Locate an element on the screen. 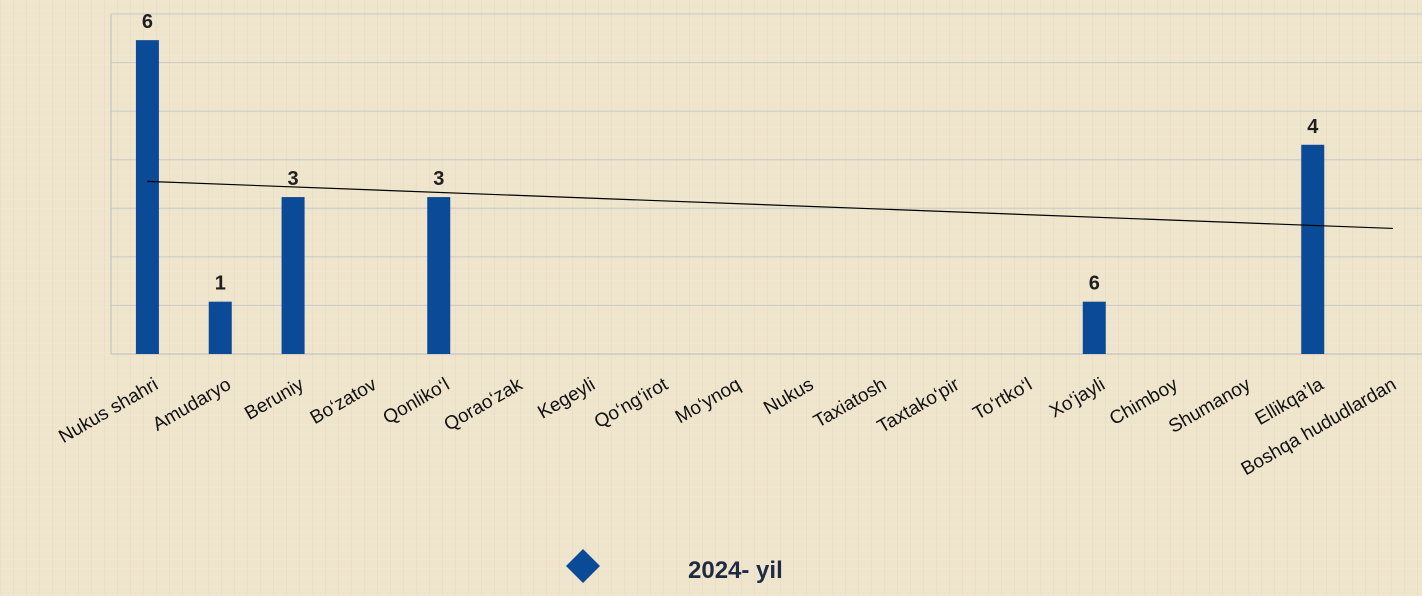 The width and height of the screenshot is (1422, 596). category-label: Qorao‘zak is located at coordinates (484, 405).